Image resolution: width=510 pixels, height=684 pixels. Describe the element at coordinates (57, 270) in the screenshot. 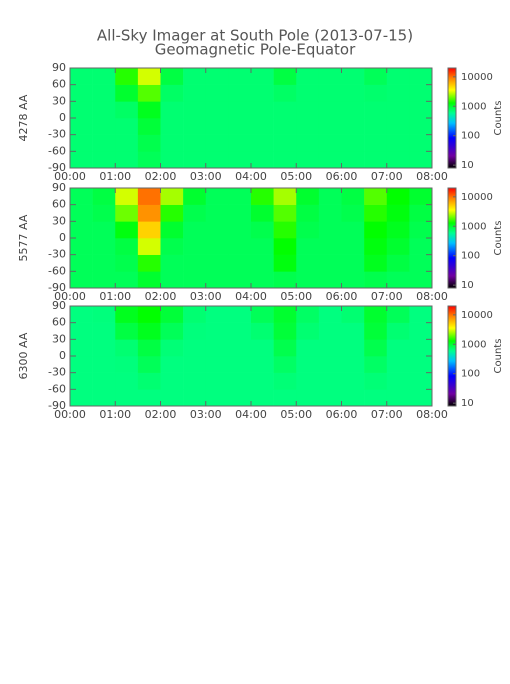

I see `y-tick-label: -60` at that location.